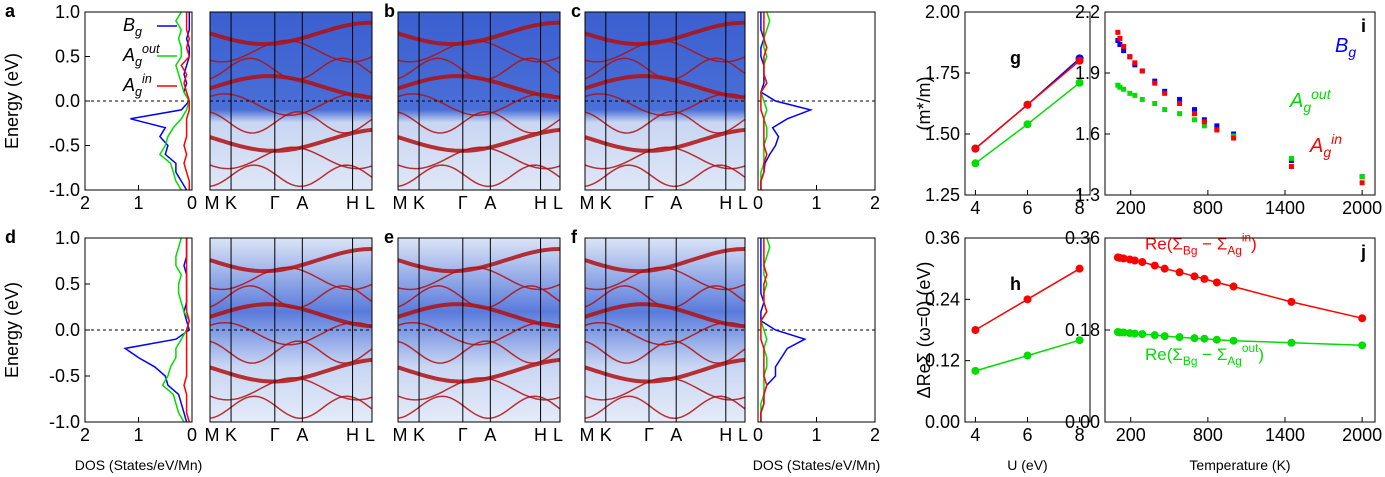  I want to click on x-tick-label: 200, so click(1131, 435).